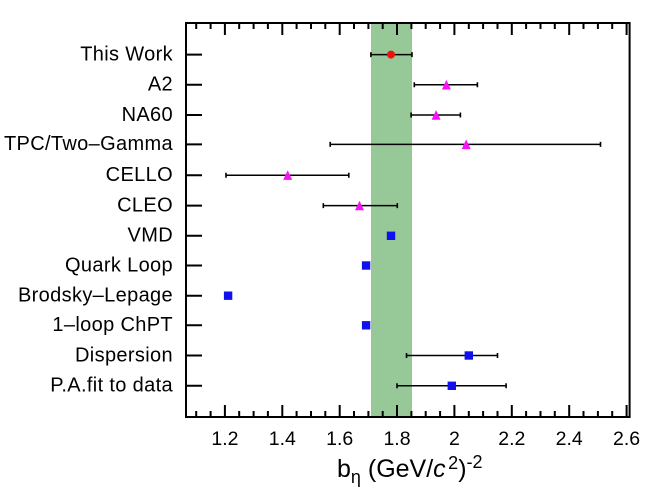 This screenshot has width=657, height=489. What do you see at coordinates (89, 144) in the screenshot?
I see `svg-text: TPC/Two–Gamma` at bounding box center [89, 144].